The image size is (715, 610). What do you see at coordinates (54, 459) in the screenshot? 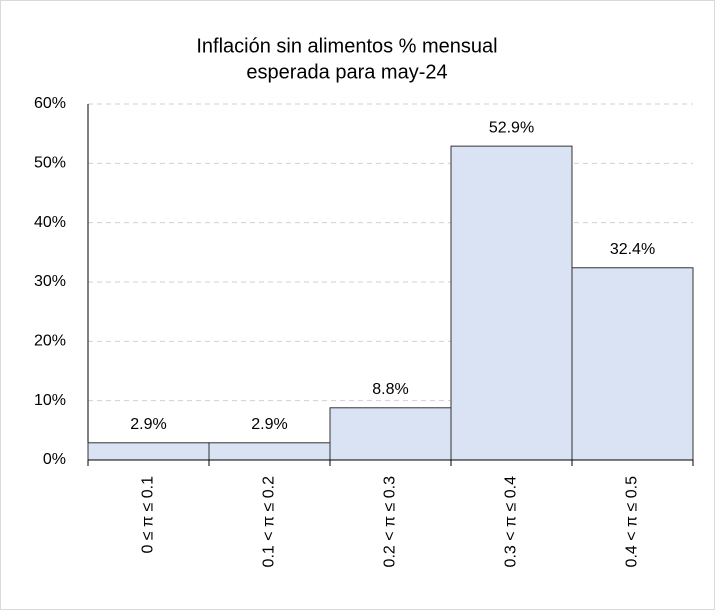
I see `y-tick-label: 0%` at bounding box center [54, 459].